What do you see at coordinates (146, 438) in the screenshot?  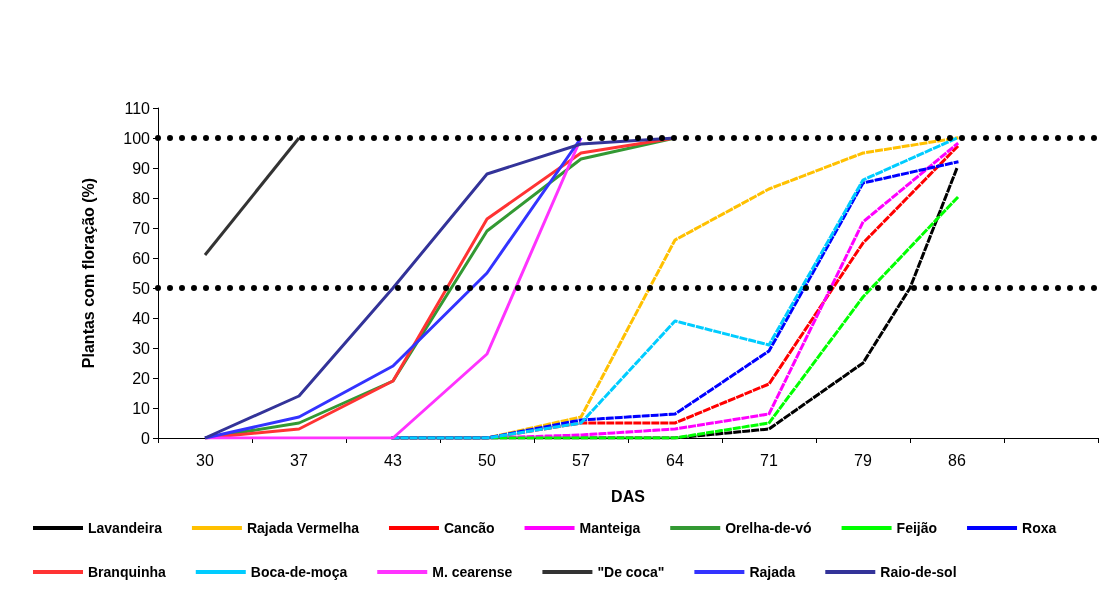 I see `y-tick-label: 0` at bounding box center [146, 438].